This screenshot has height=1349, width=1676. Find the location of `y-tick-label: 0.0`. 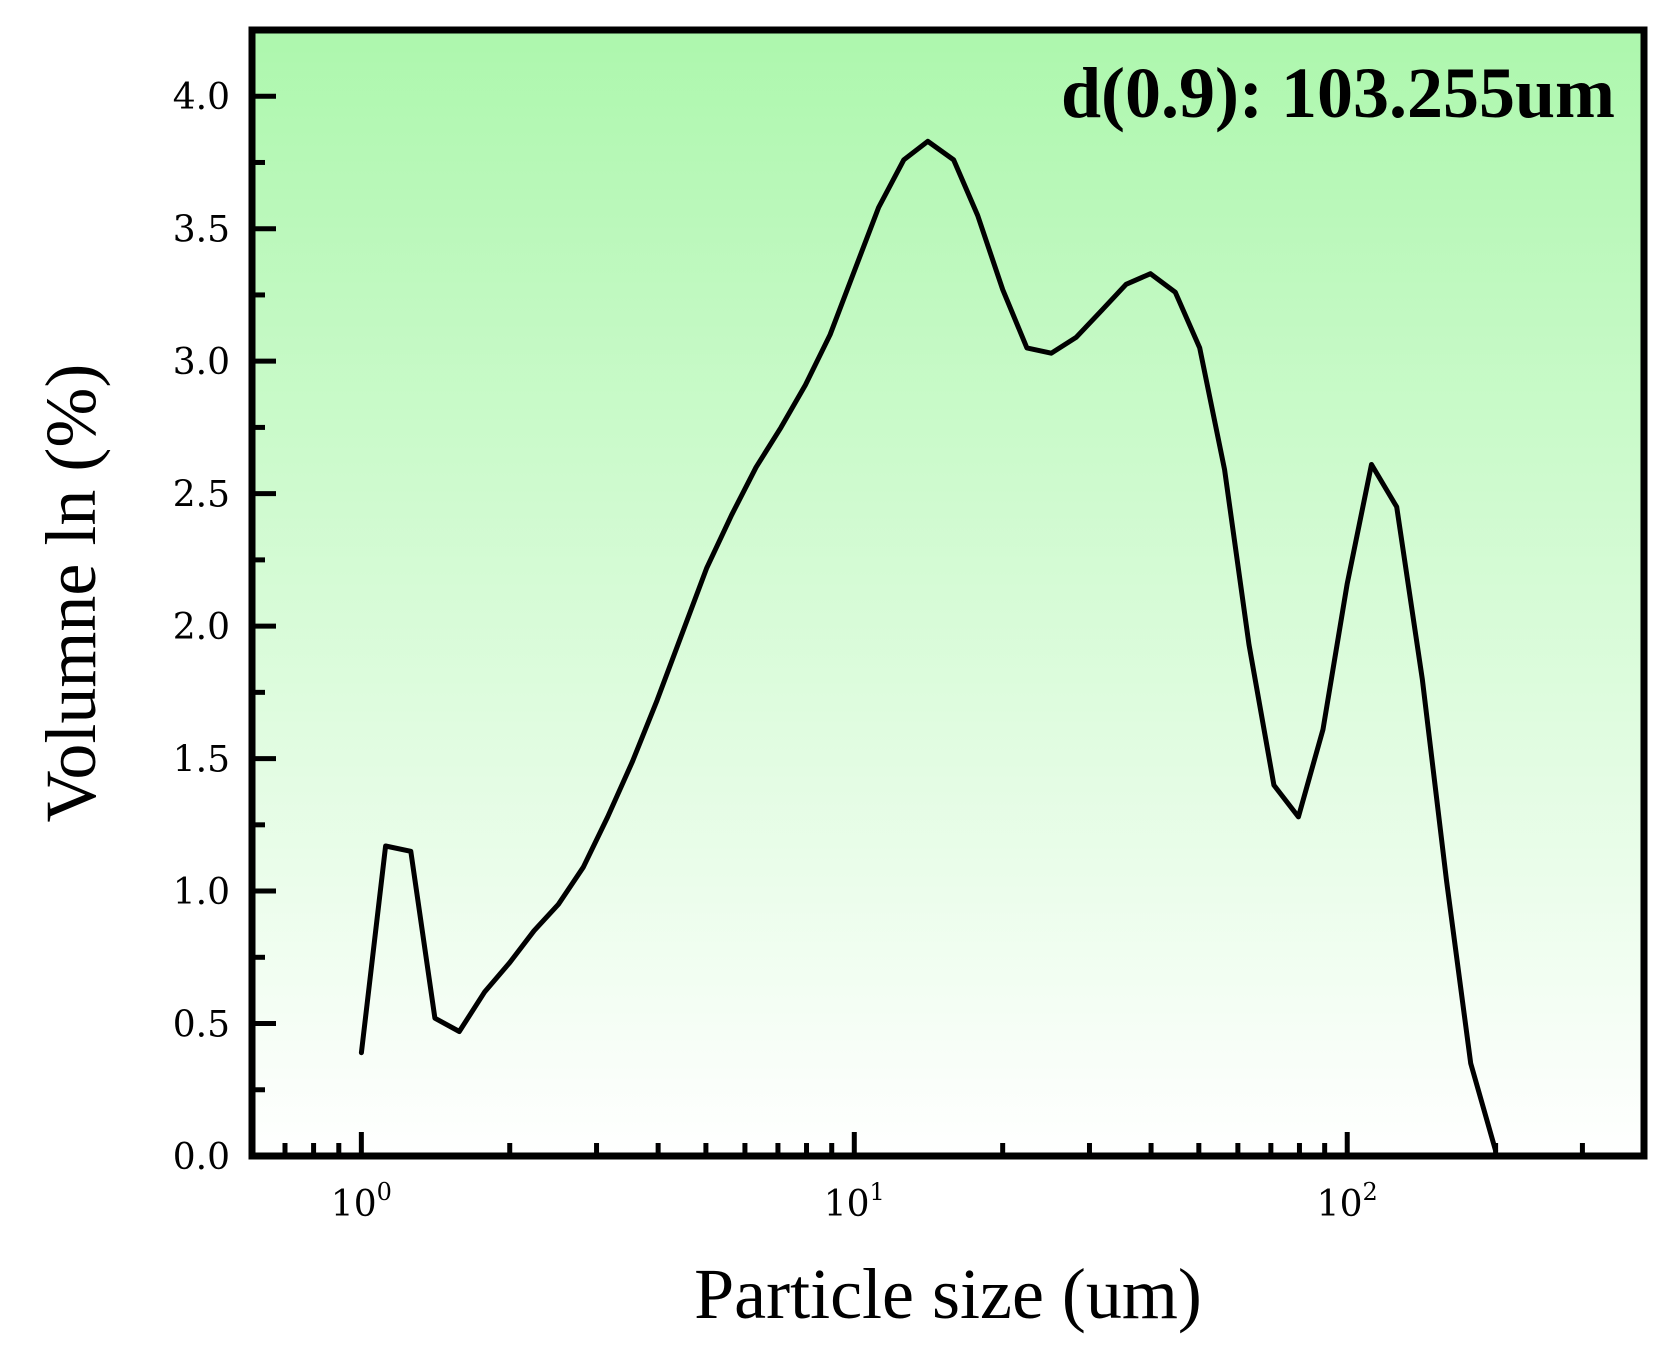

y-tick-label: 0.0 is located at coordinates (201, 1157).